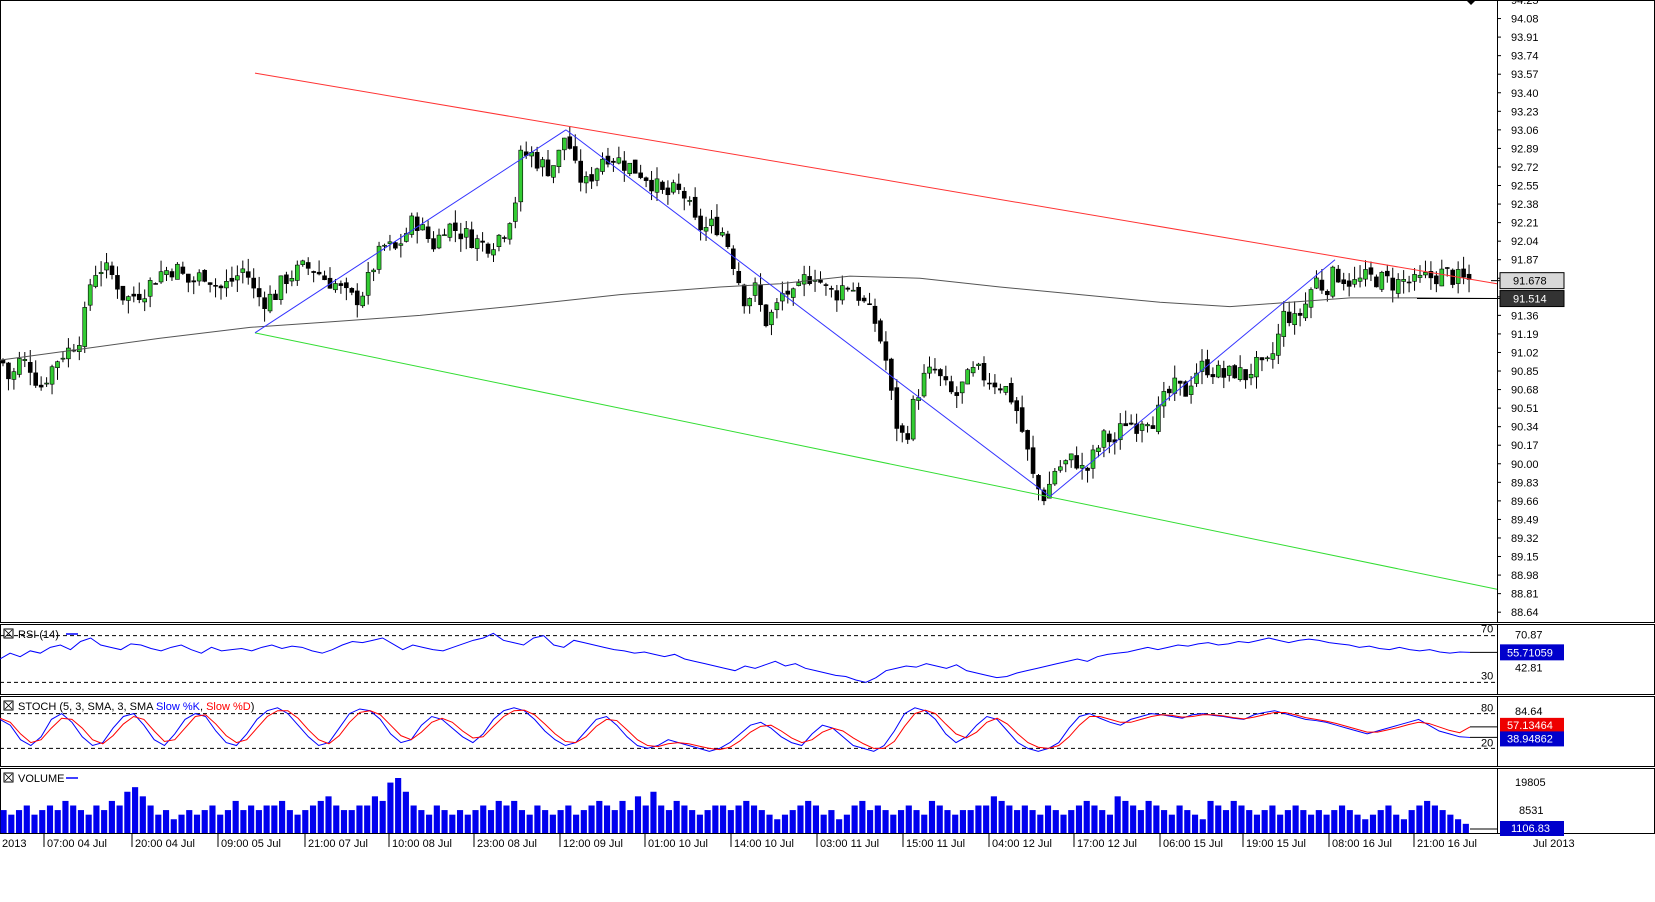 This screenshot has height=902, width=1655. I want to click on price-tick-label: 93.57, so click(1525, 75).